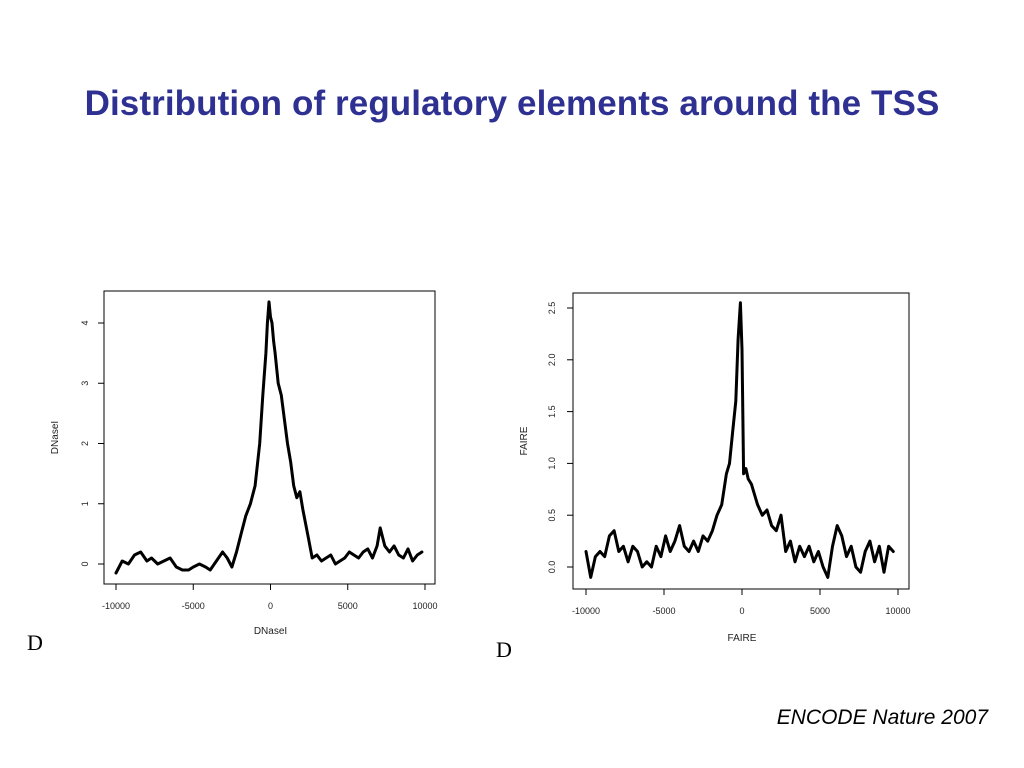  Describe the element at coordinates (741, 611) in the screenshot. I see `chart-1-xtick-label-2: 0` at that location.